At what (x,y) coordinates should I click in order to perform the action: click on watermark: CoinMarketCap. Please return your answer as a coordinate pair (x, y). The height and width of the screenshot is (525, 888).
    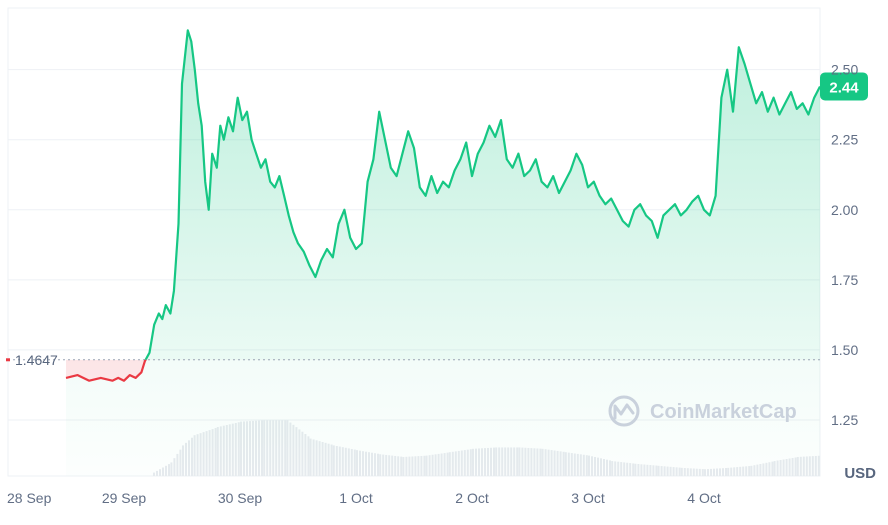
    Looking at the image, I should click on (702, 411).